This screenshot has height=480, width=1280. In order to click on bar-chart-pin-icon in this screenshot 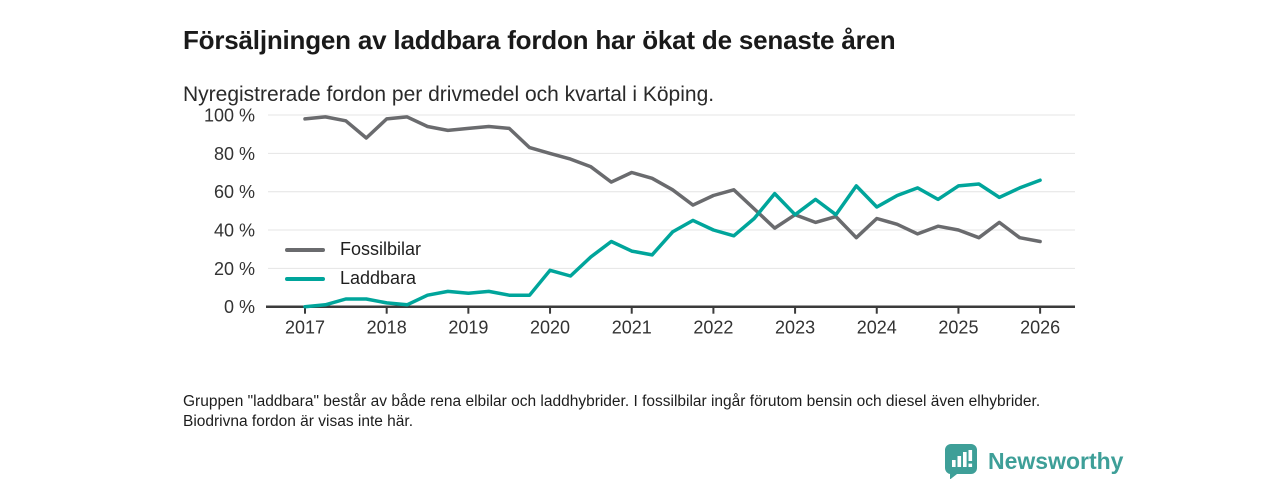, I will do `click(961, 461)`.